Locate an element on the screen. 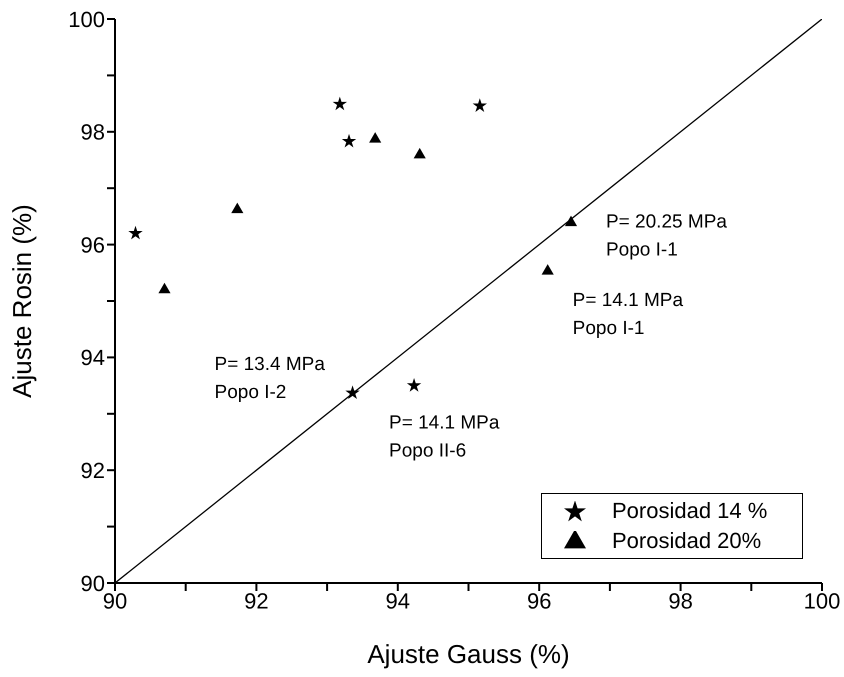 This screenshot has width=844, height=677. y-tick-label: 90 is located at coordinates (92, 583).